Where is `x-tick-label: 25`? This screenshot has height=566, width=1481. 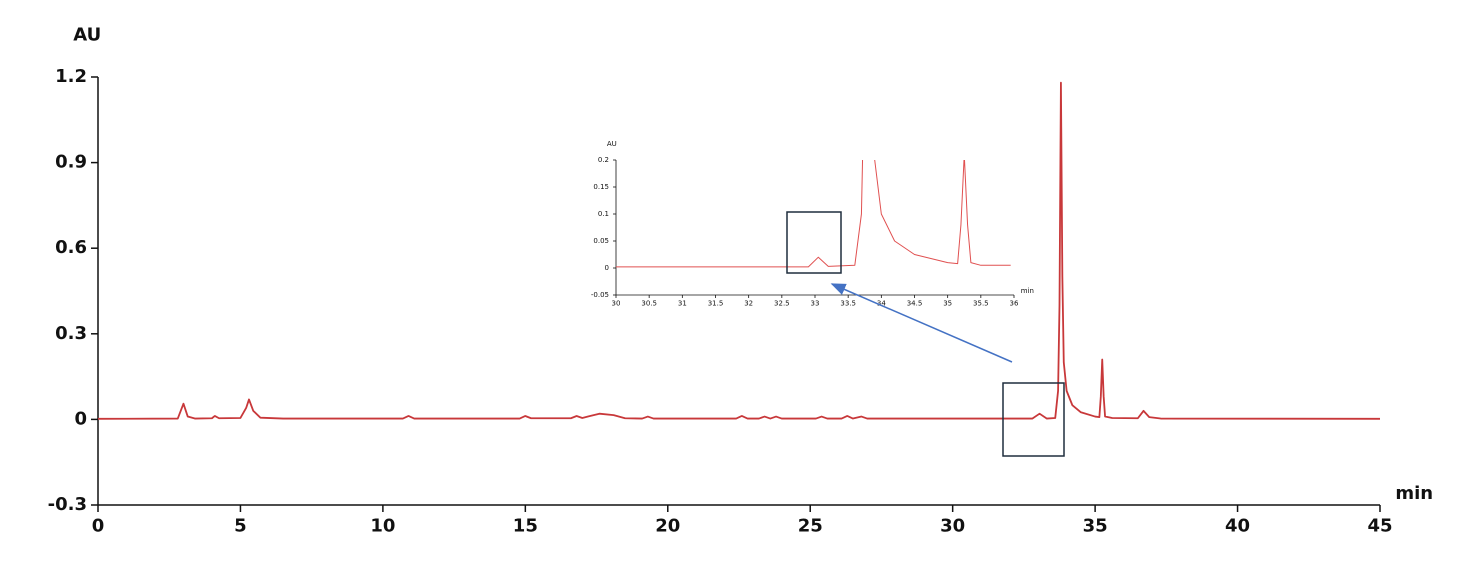
x-tick-label: 25 is located at coordinates (810, 525).